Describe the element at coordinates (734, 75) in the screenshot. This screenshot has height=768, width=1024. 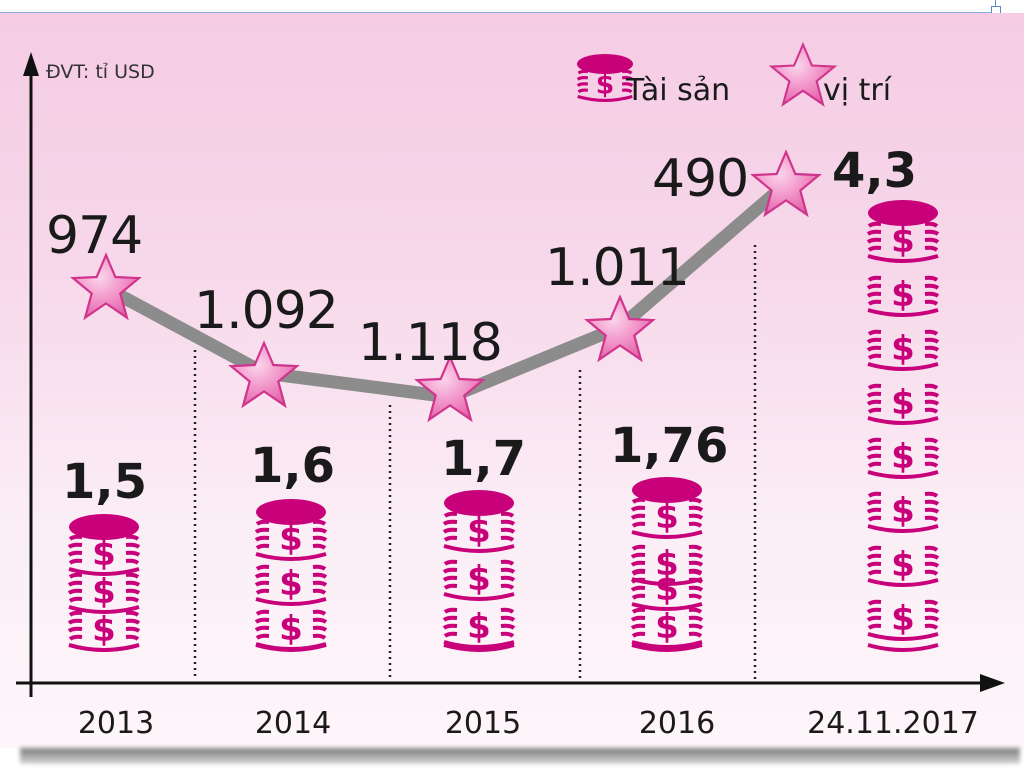
I see `legend: Tài sản vị trí` at that location.